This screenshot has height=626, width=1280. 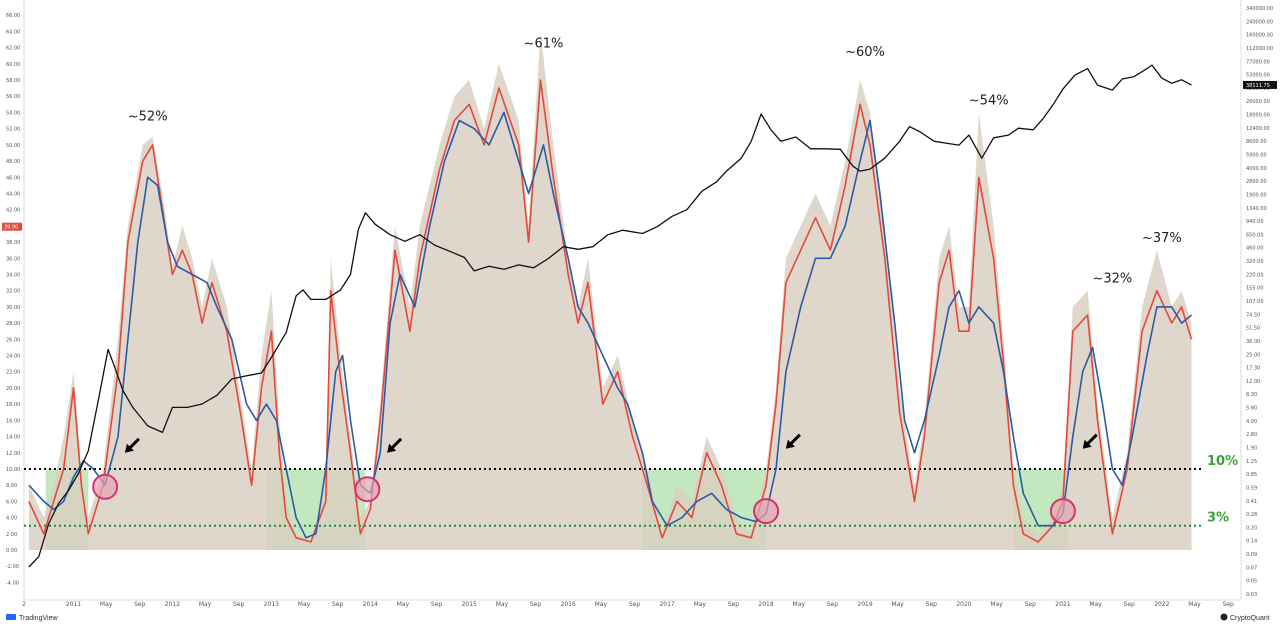 What do you see at coordinates (1256, 182) in the screenshot?
I see `right-tick-13: 2800.00` at bounding box center [1256, 182].